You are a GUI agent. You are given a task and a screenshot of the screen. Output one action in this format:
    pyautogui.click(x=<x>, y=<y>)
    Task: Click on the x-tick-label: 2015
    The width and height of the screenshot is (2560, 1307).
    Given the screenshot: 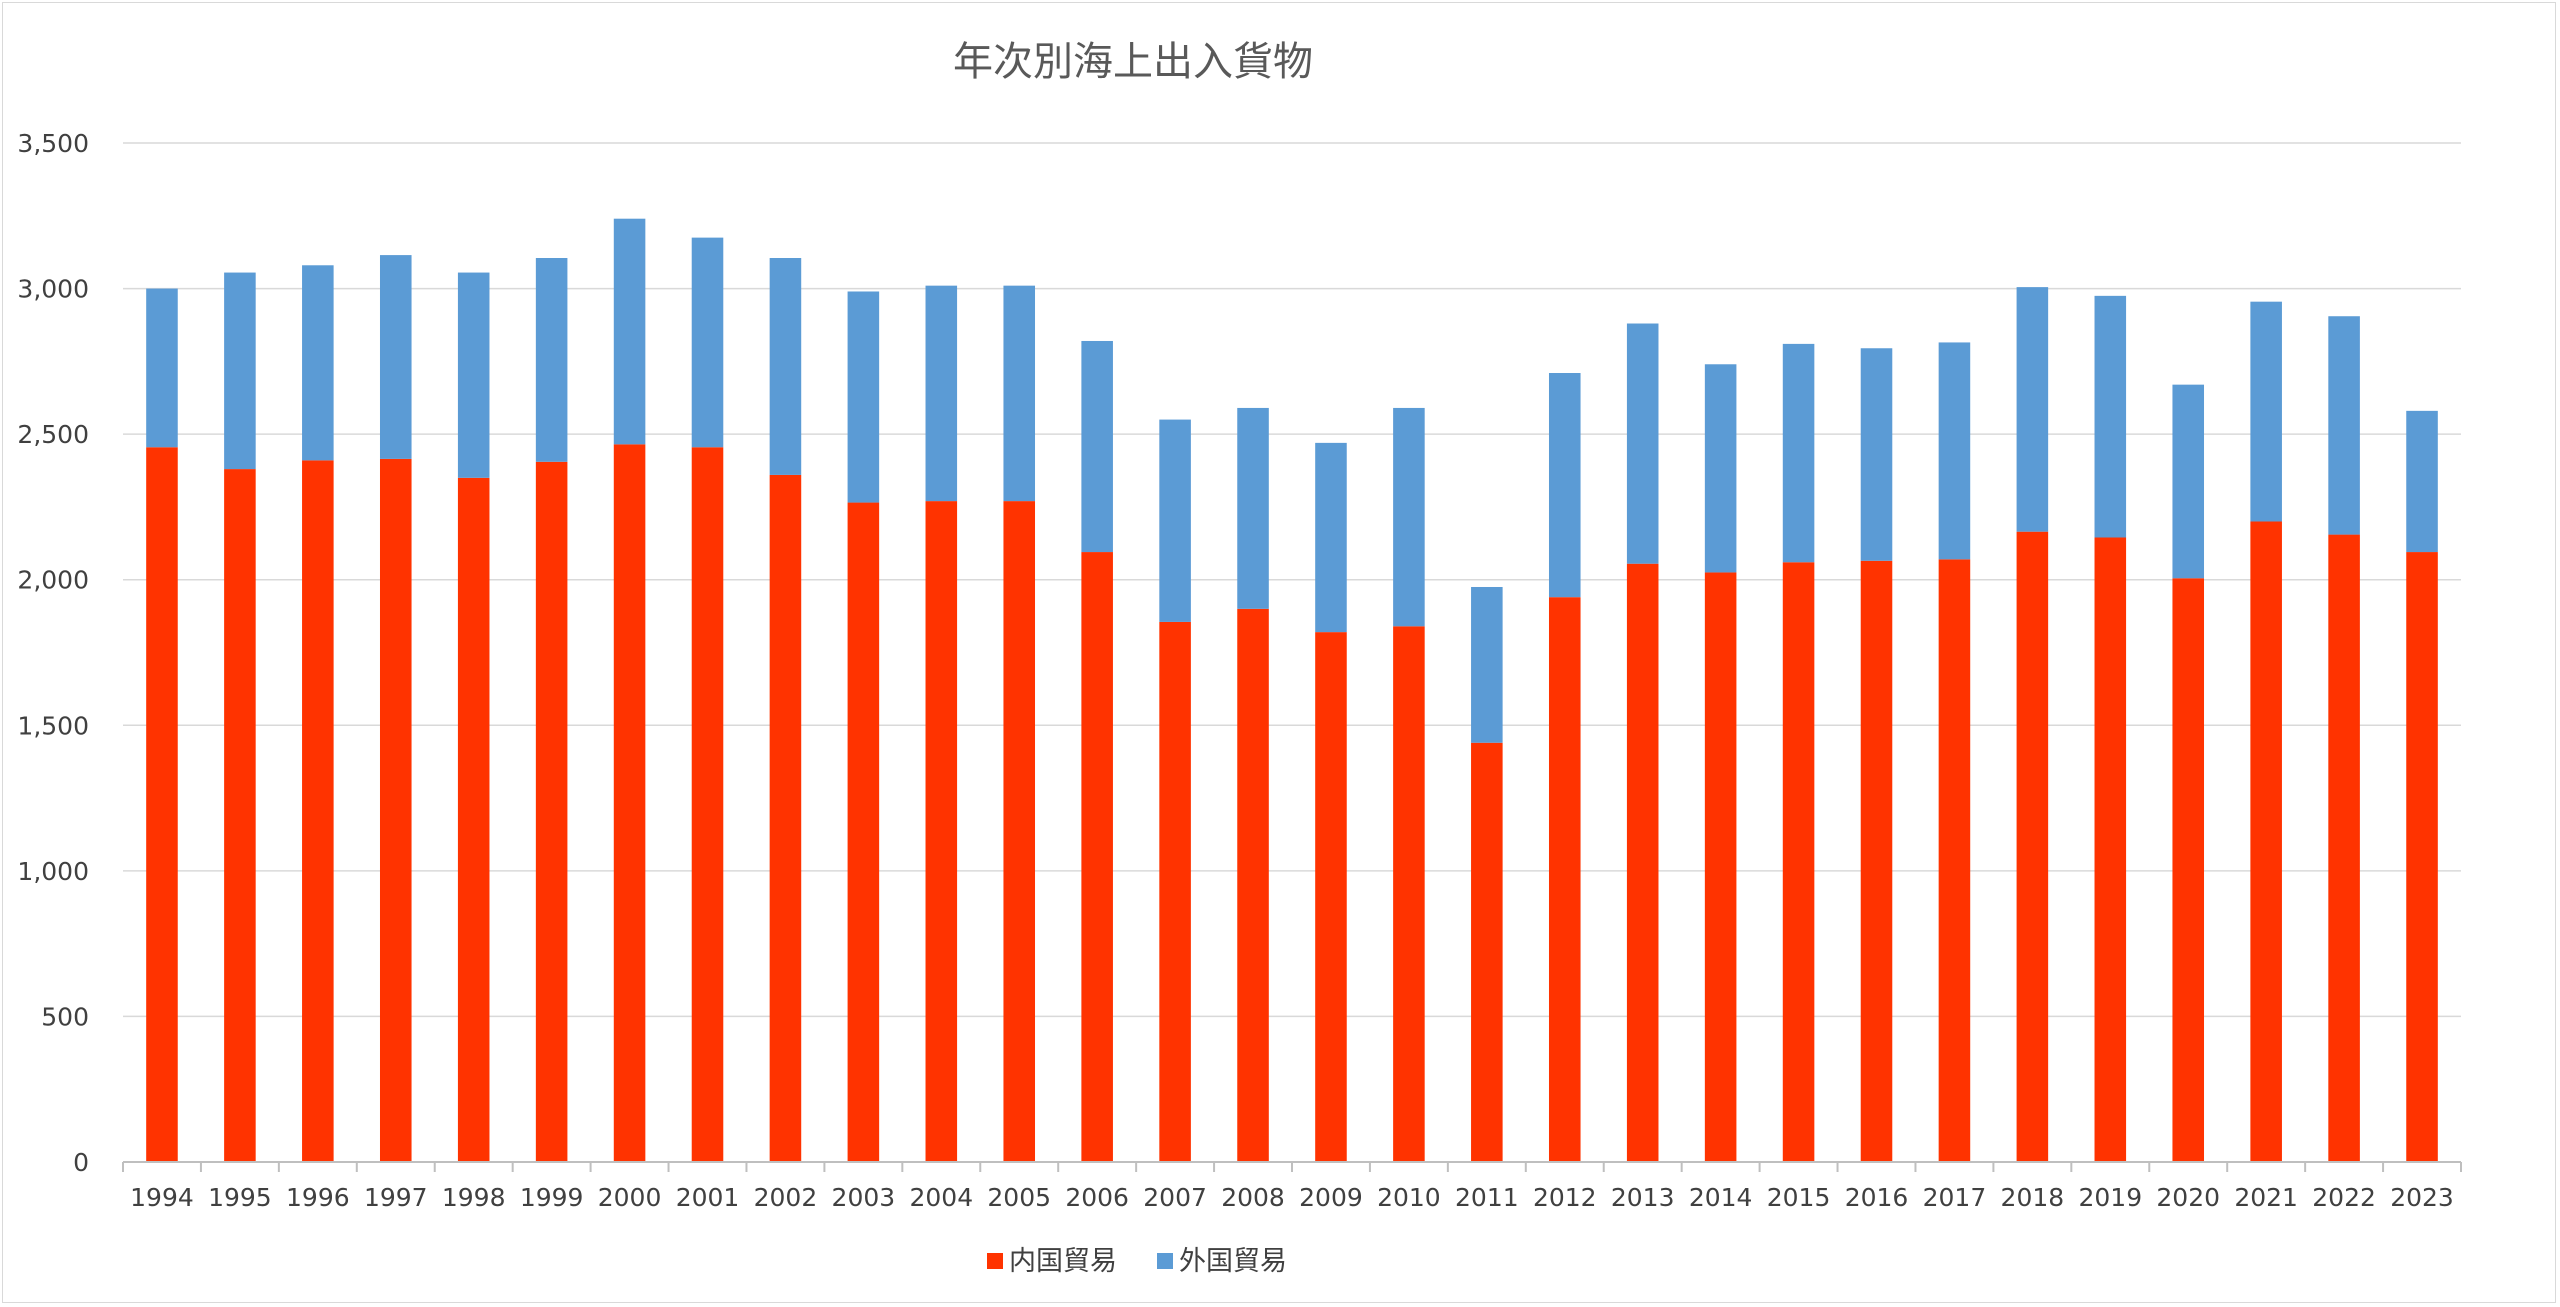 What is the action you would take?
    pyautogui.click(x=1799, y=1197)
    